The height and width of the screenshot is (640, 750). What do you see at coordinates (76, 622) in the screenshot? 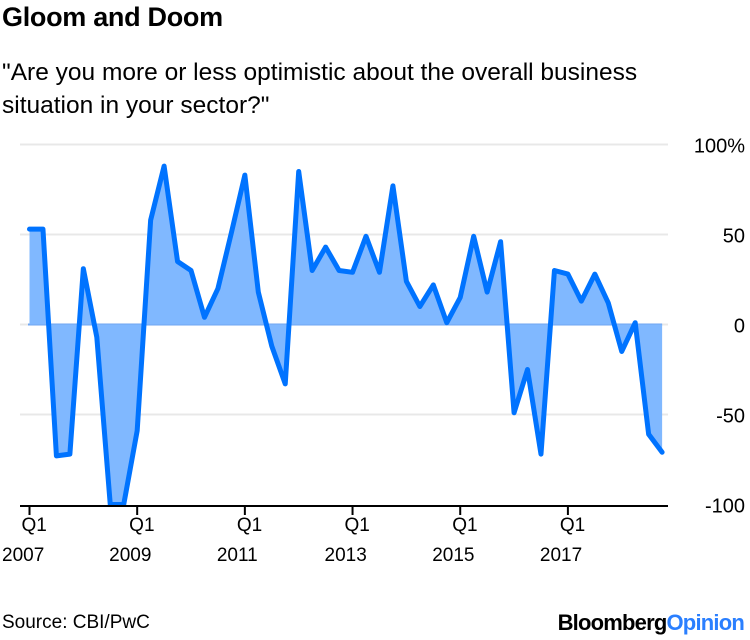
I see `source-note: Source: CBI/PwC` at bounding box center [76, 622].